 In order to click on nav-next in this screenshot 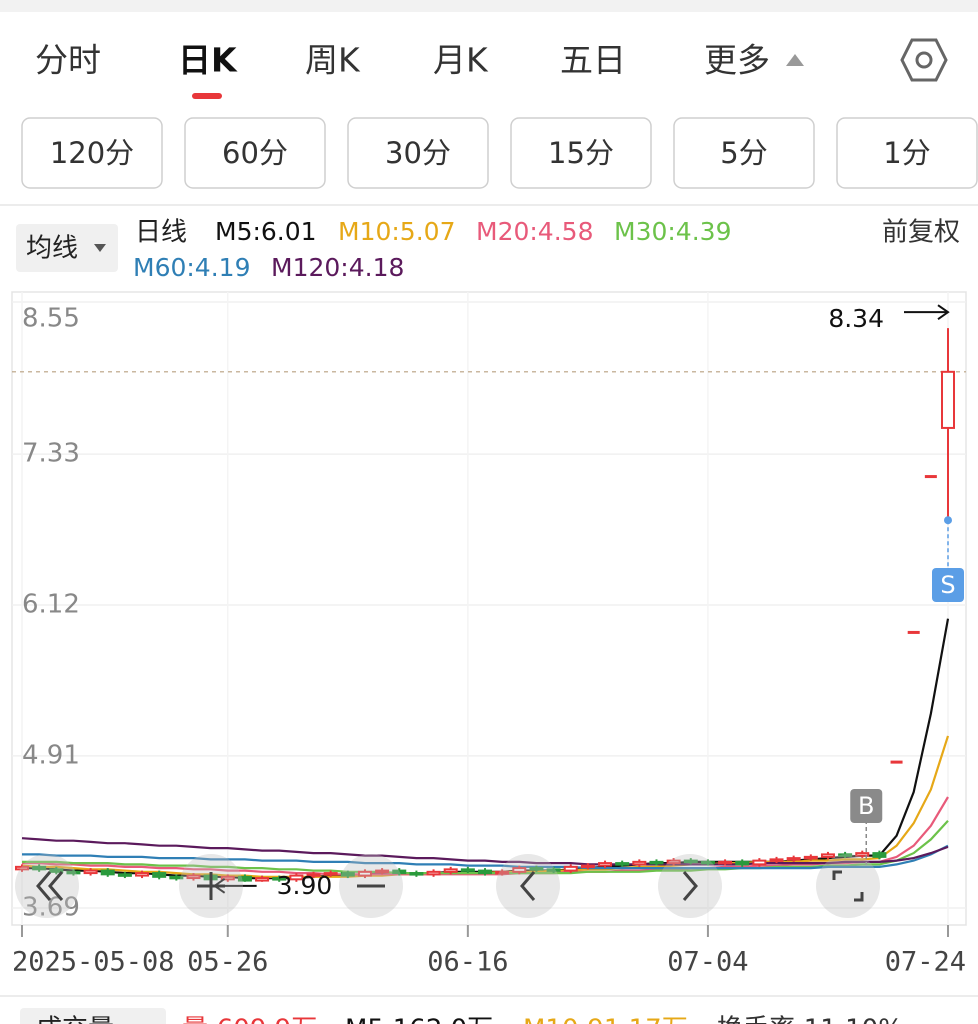, I will do `click(690, 886)`.